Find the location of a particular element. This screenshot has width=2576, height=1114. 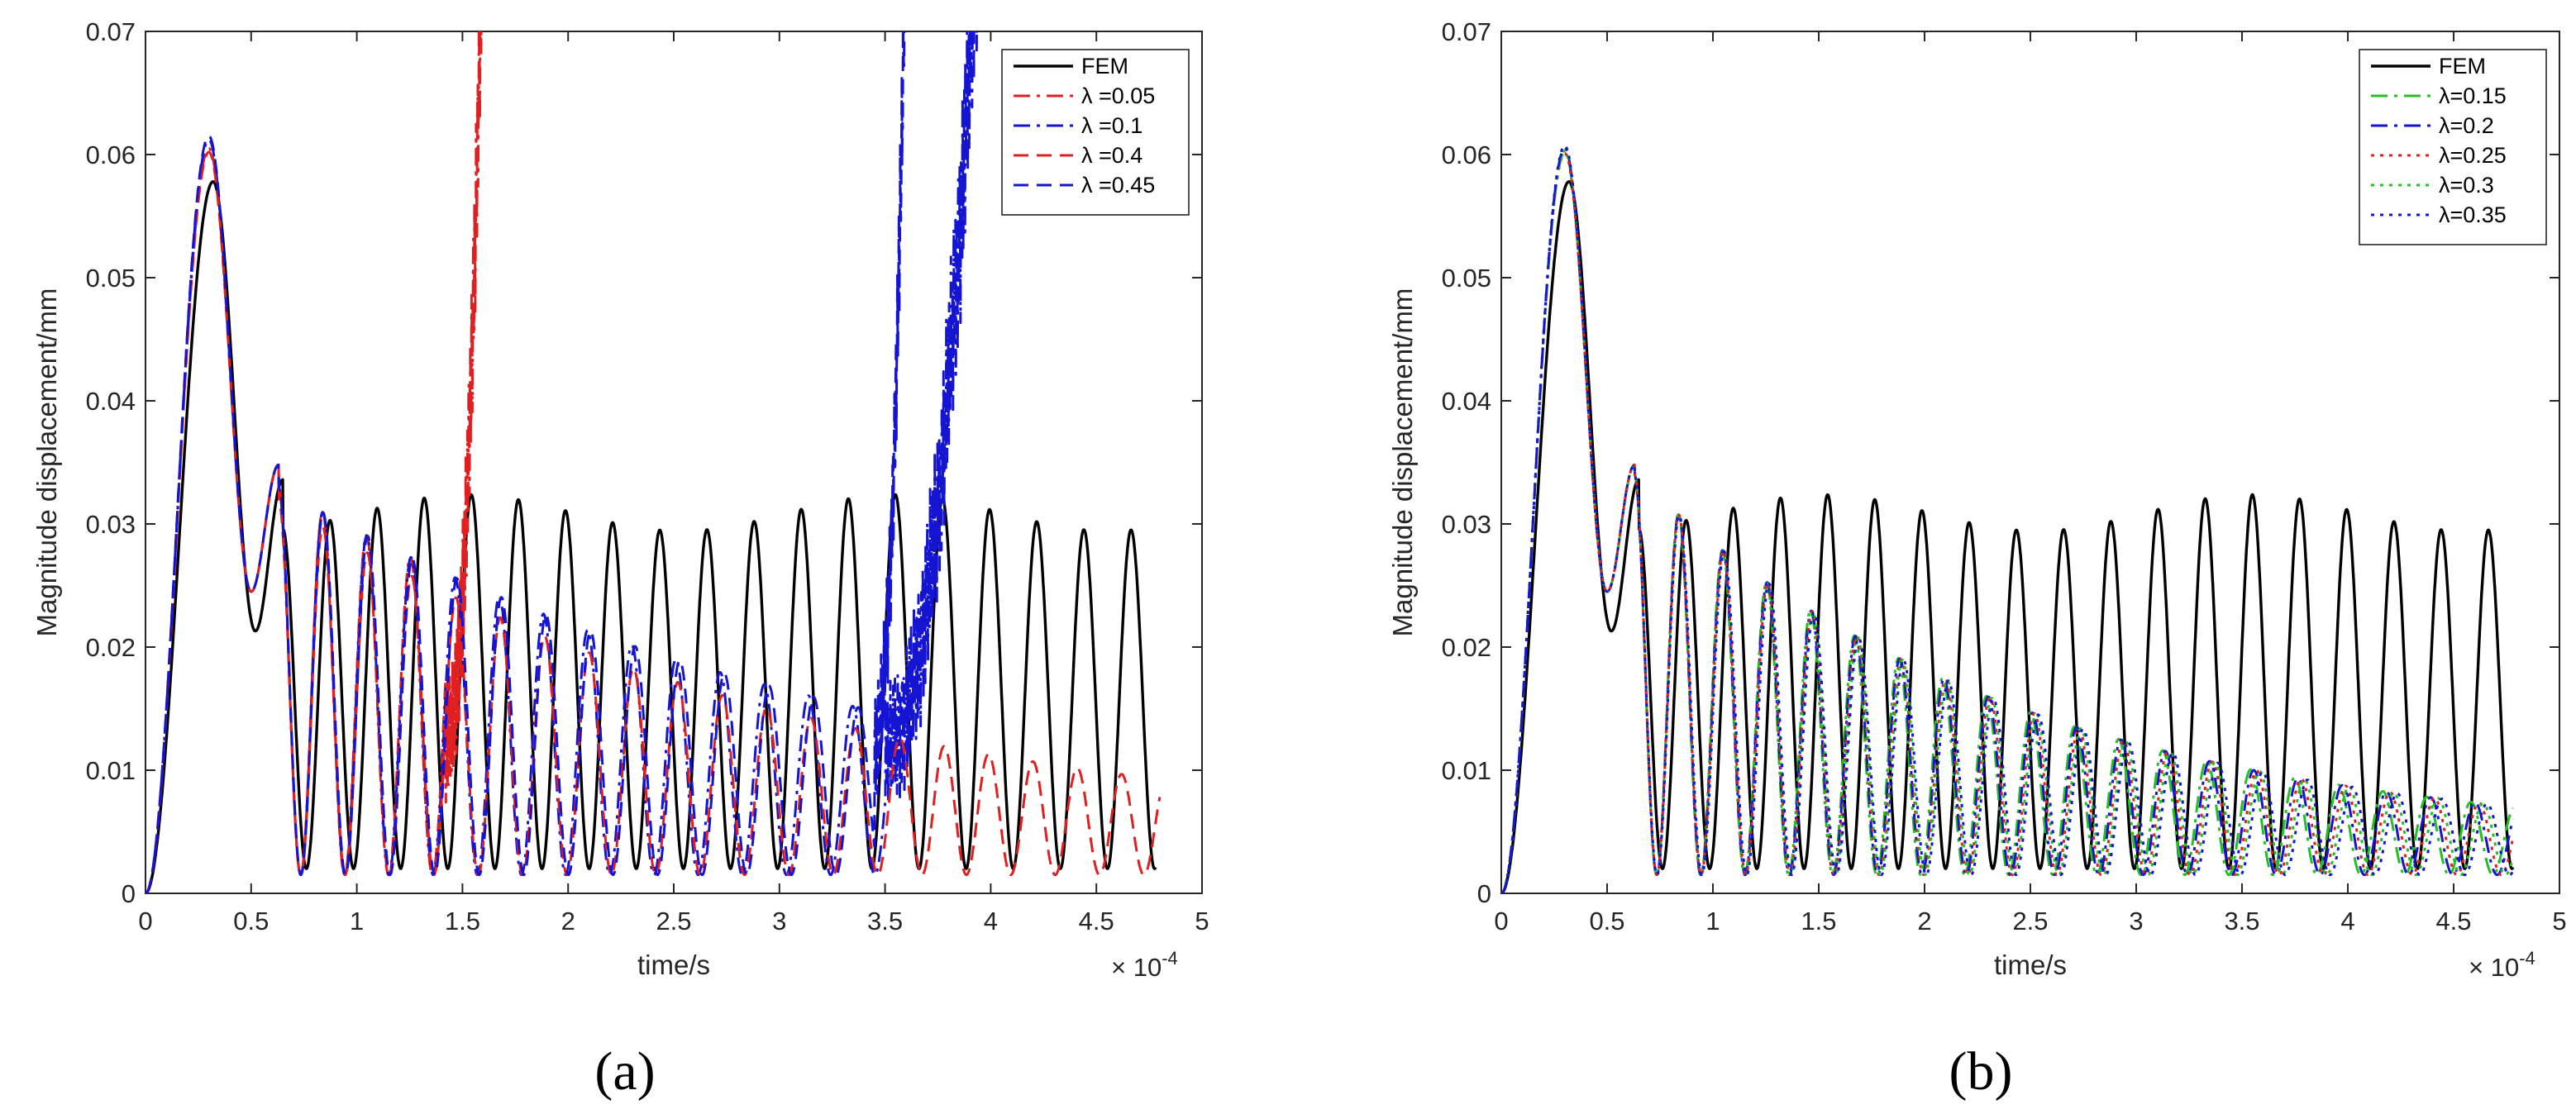

legend-entry: λ=0.15 is located at coordinates (2473, 95).